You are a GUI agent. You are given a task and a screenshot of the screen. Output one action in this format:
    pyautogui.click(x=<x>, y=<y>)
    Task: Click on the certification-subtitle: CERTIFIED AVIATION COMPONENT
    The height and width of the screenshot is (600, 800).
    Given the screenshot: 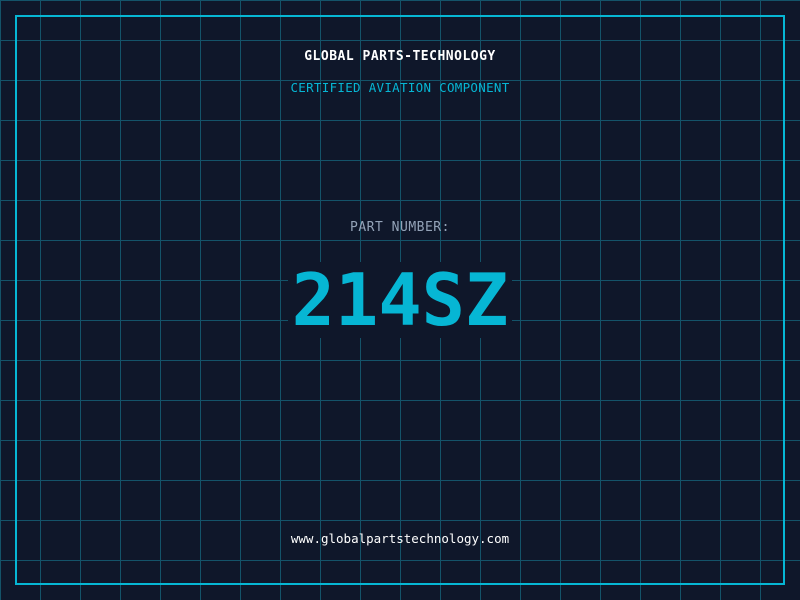 What is the action you would take?
    pyautogui.click(x=400, y=87)
    